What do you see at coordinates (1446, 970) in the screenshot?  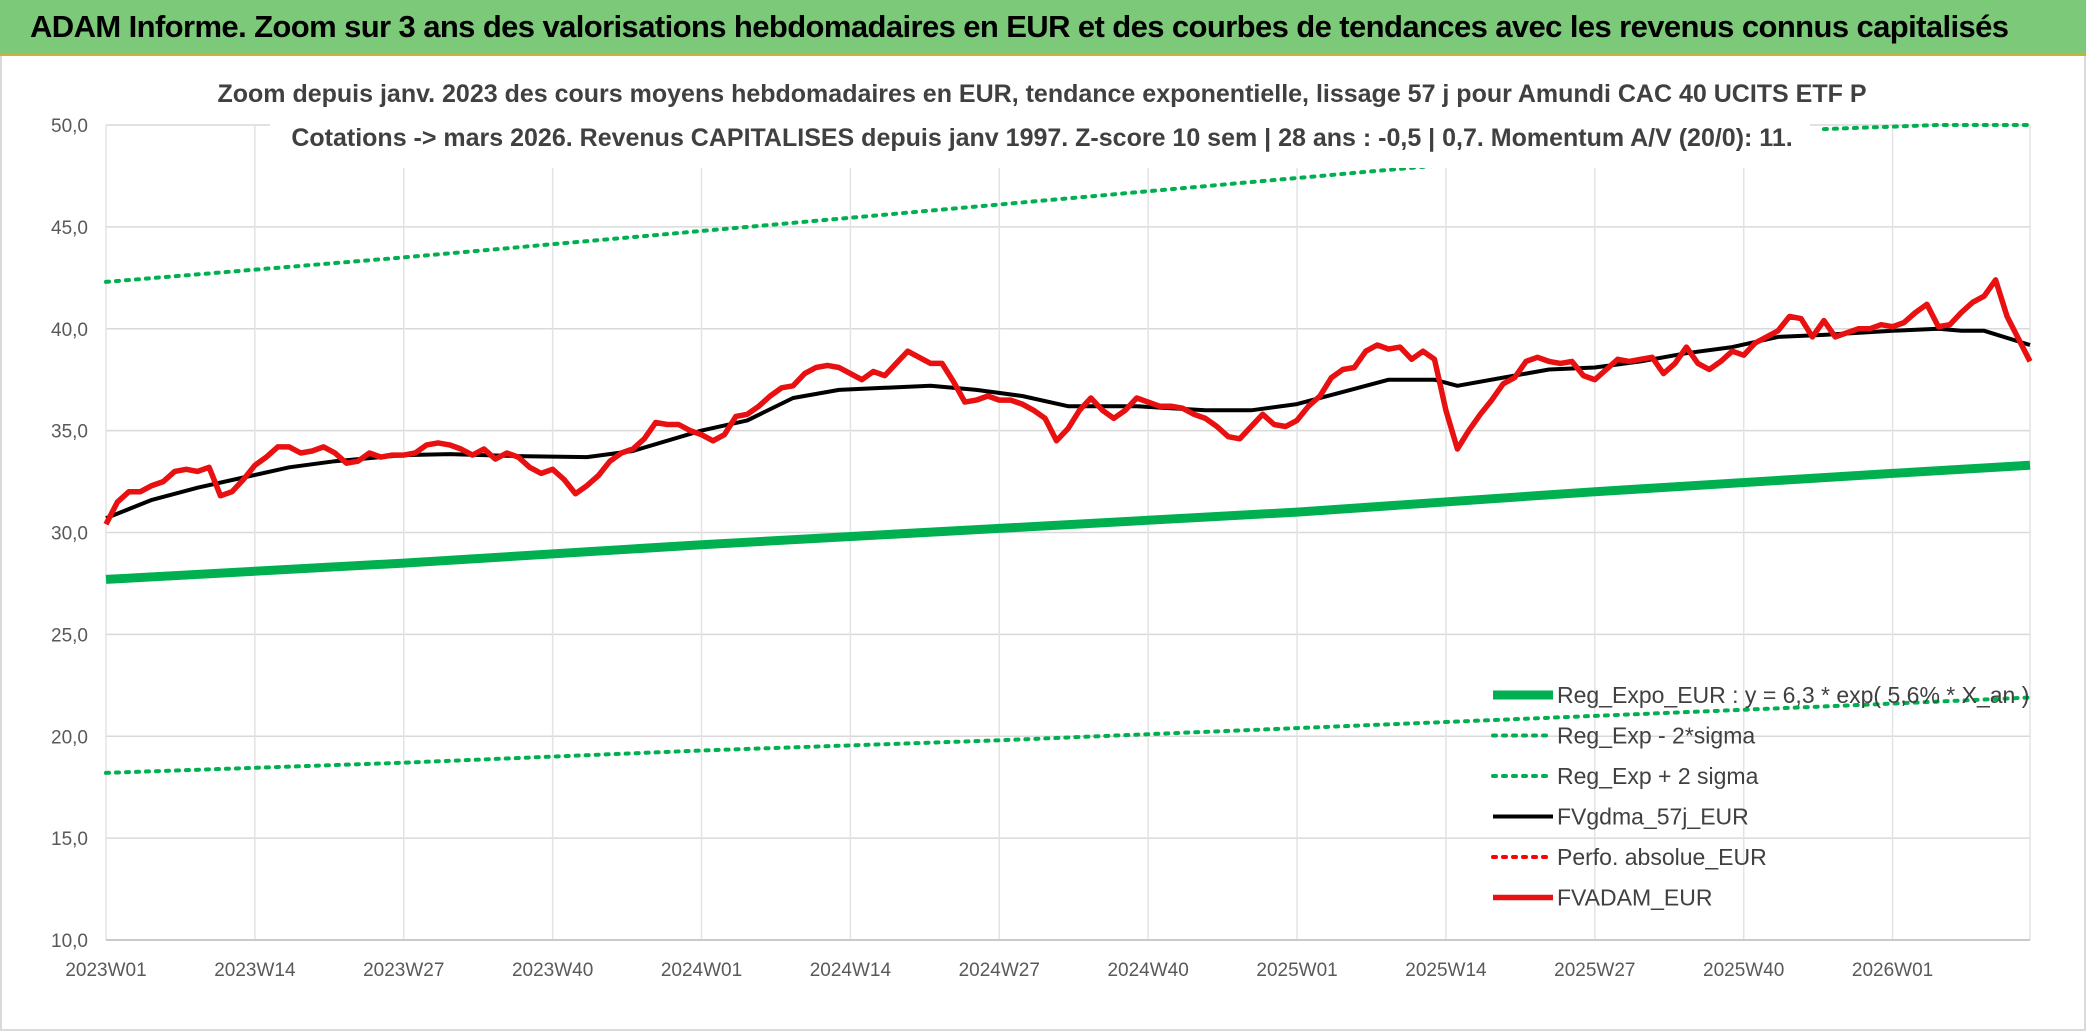 I see `x-tick-label: 2025W14` at bounding box center [1446, 970].